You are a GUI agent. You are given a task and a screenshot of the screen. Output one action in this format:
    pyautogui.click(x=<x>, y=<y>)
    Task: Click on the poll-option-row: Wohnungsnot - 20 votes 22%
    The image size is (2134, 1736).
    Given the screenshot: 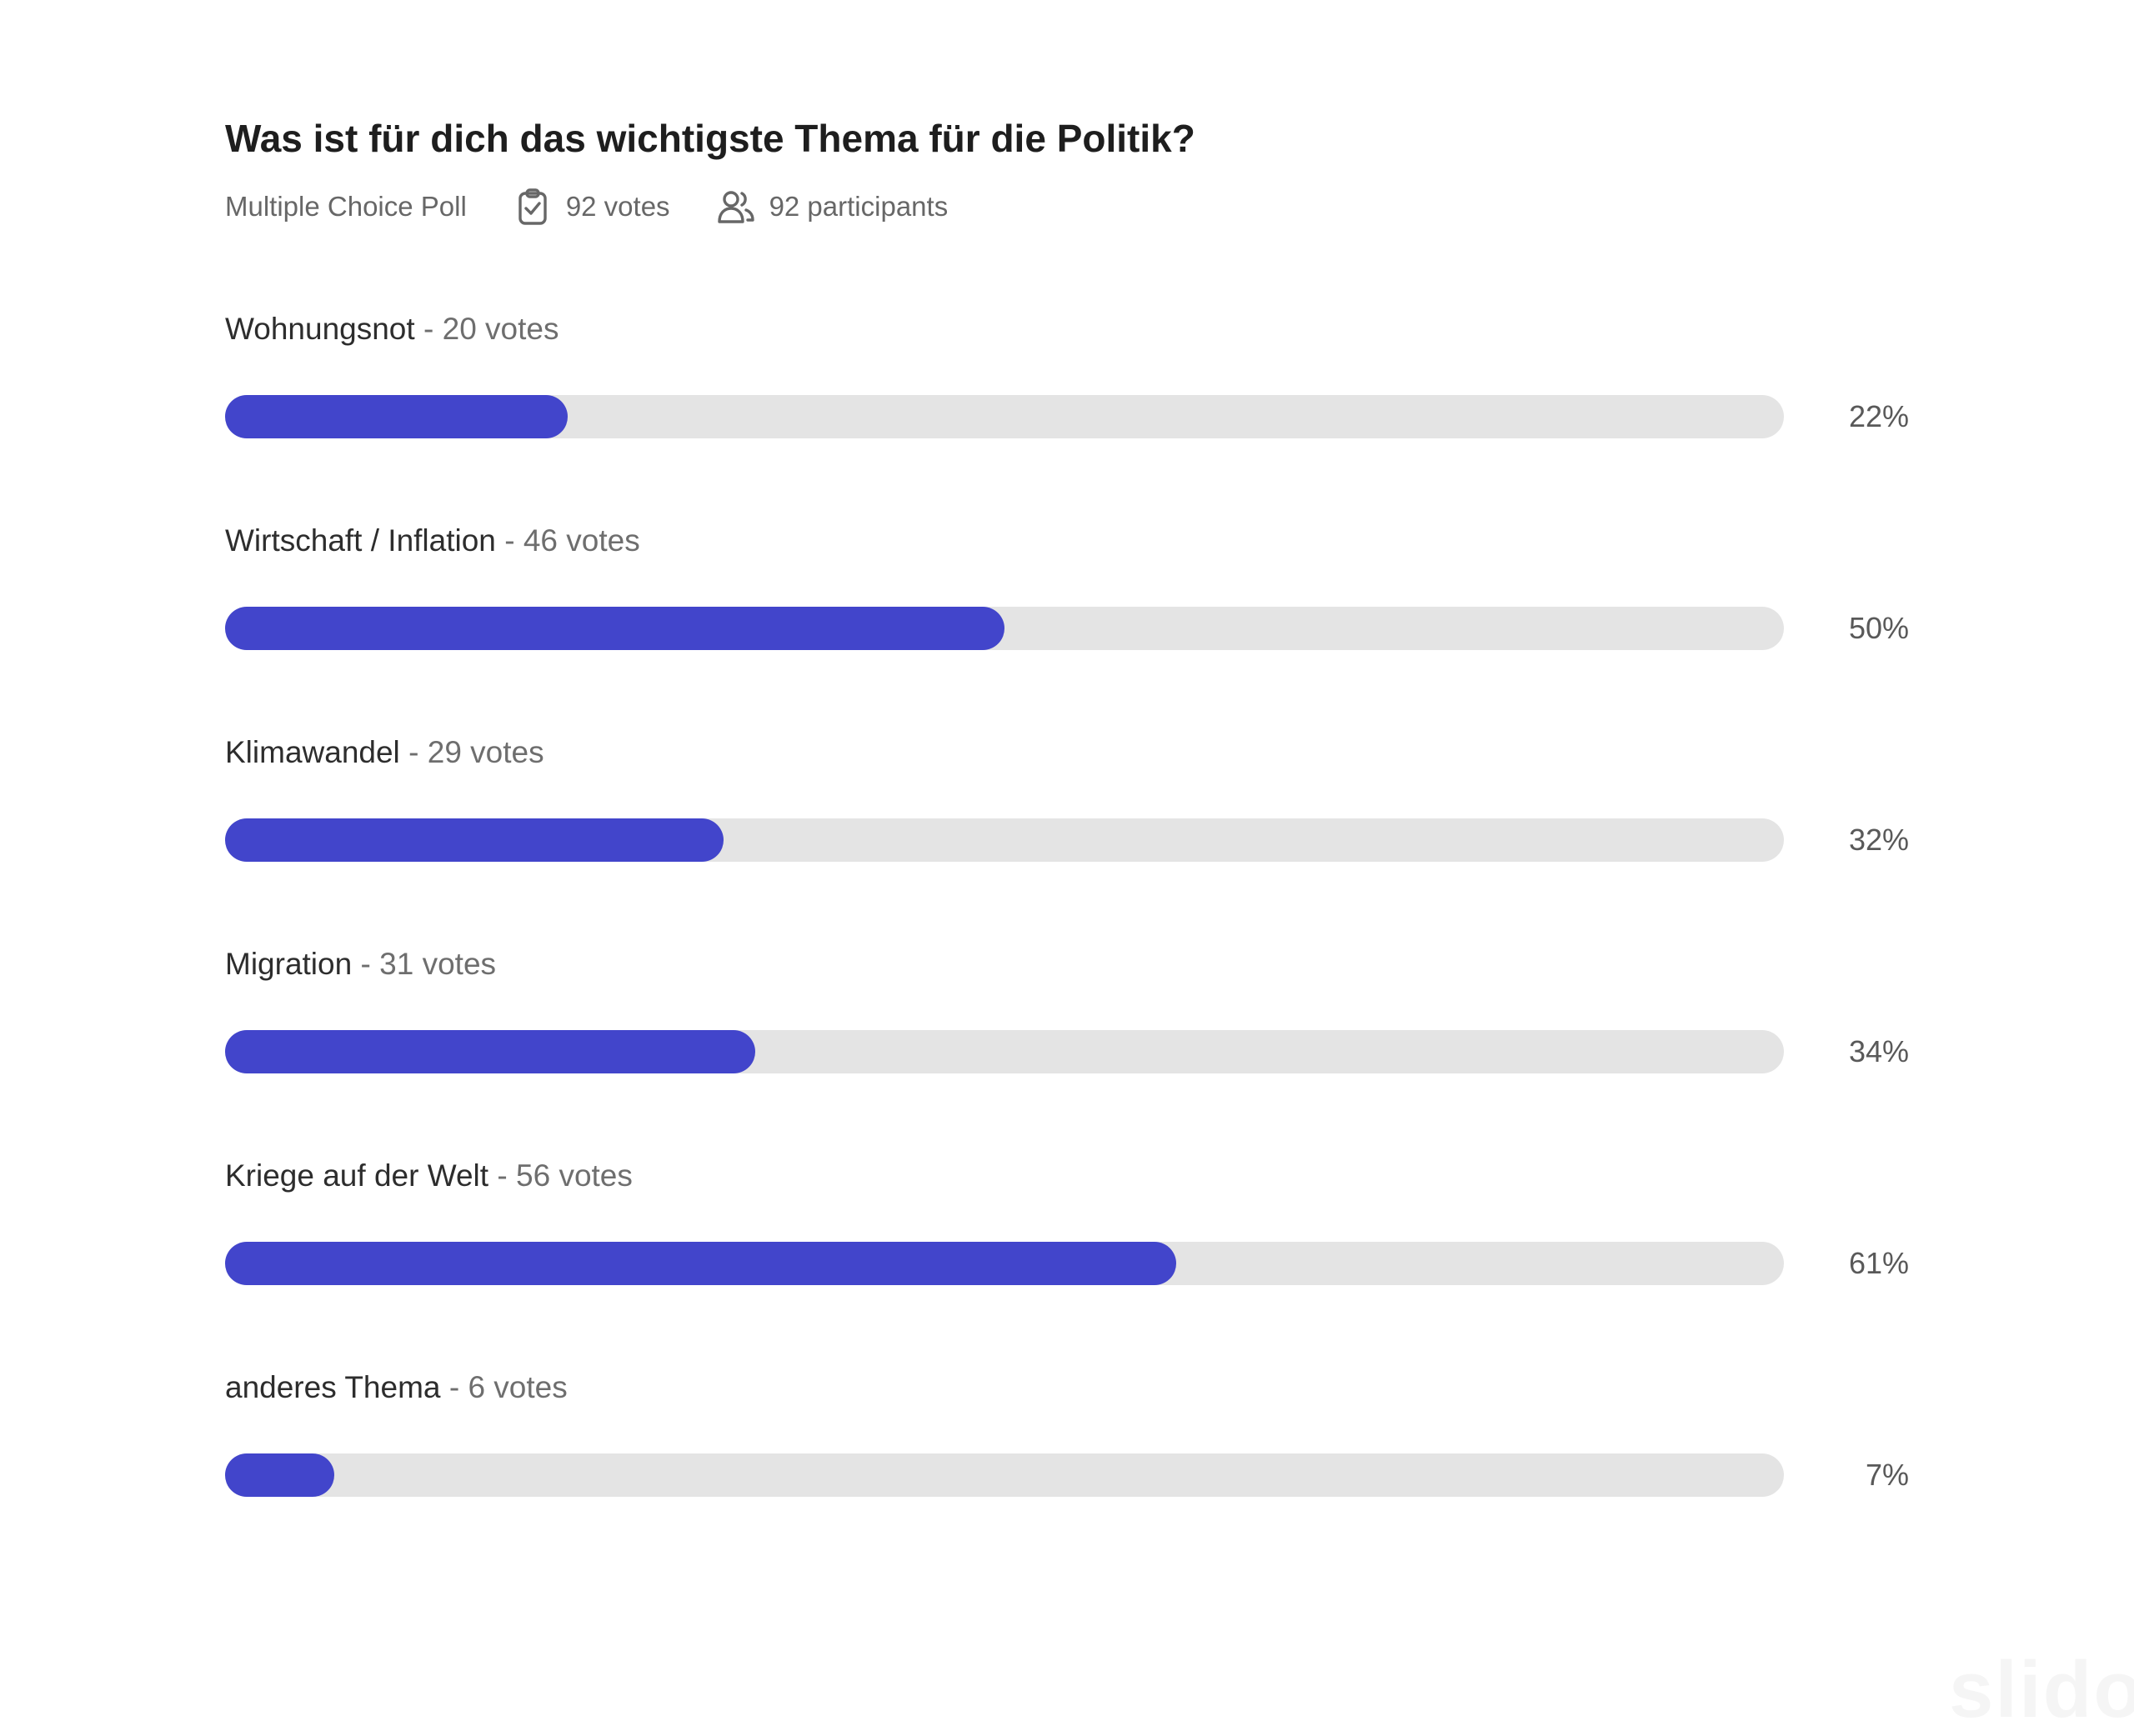 What is the action you would take?
    pyautogui.click(x=1067, y=374)
    